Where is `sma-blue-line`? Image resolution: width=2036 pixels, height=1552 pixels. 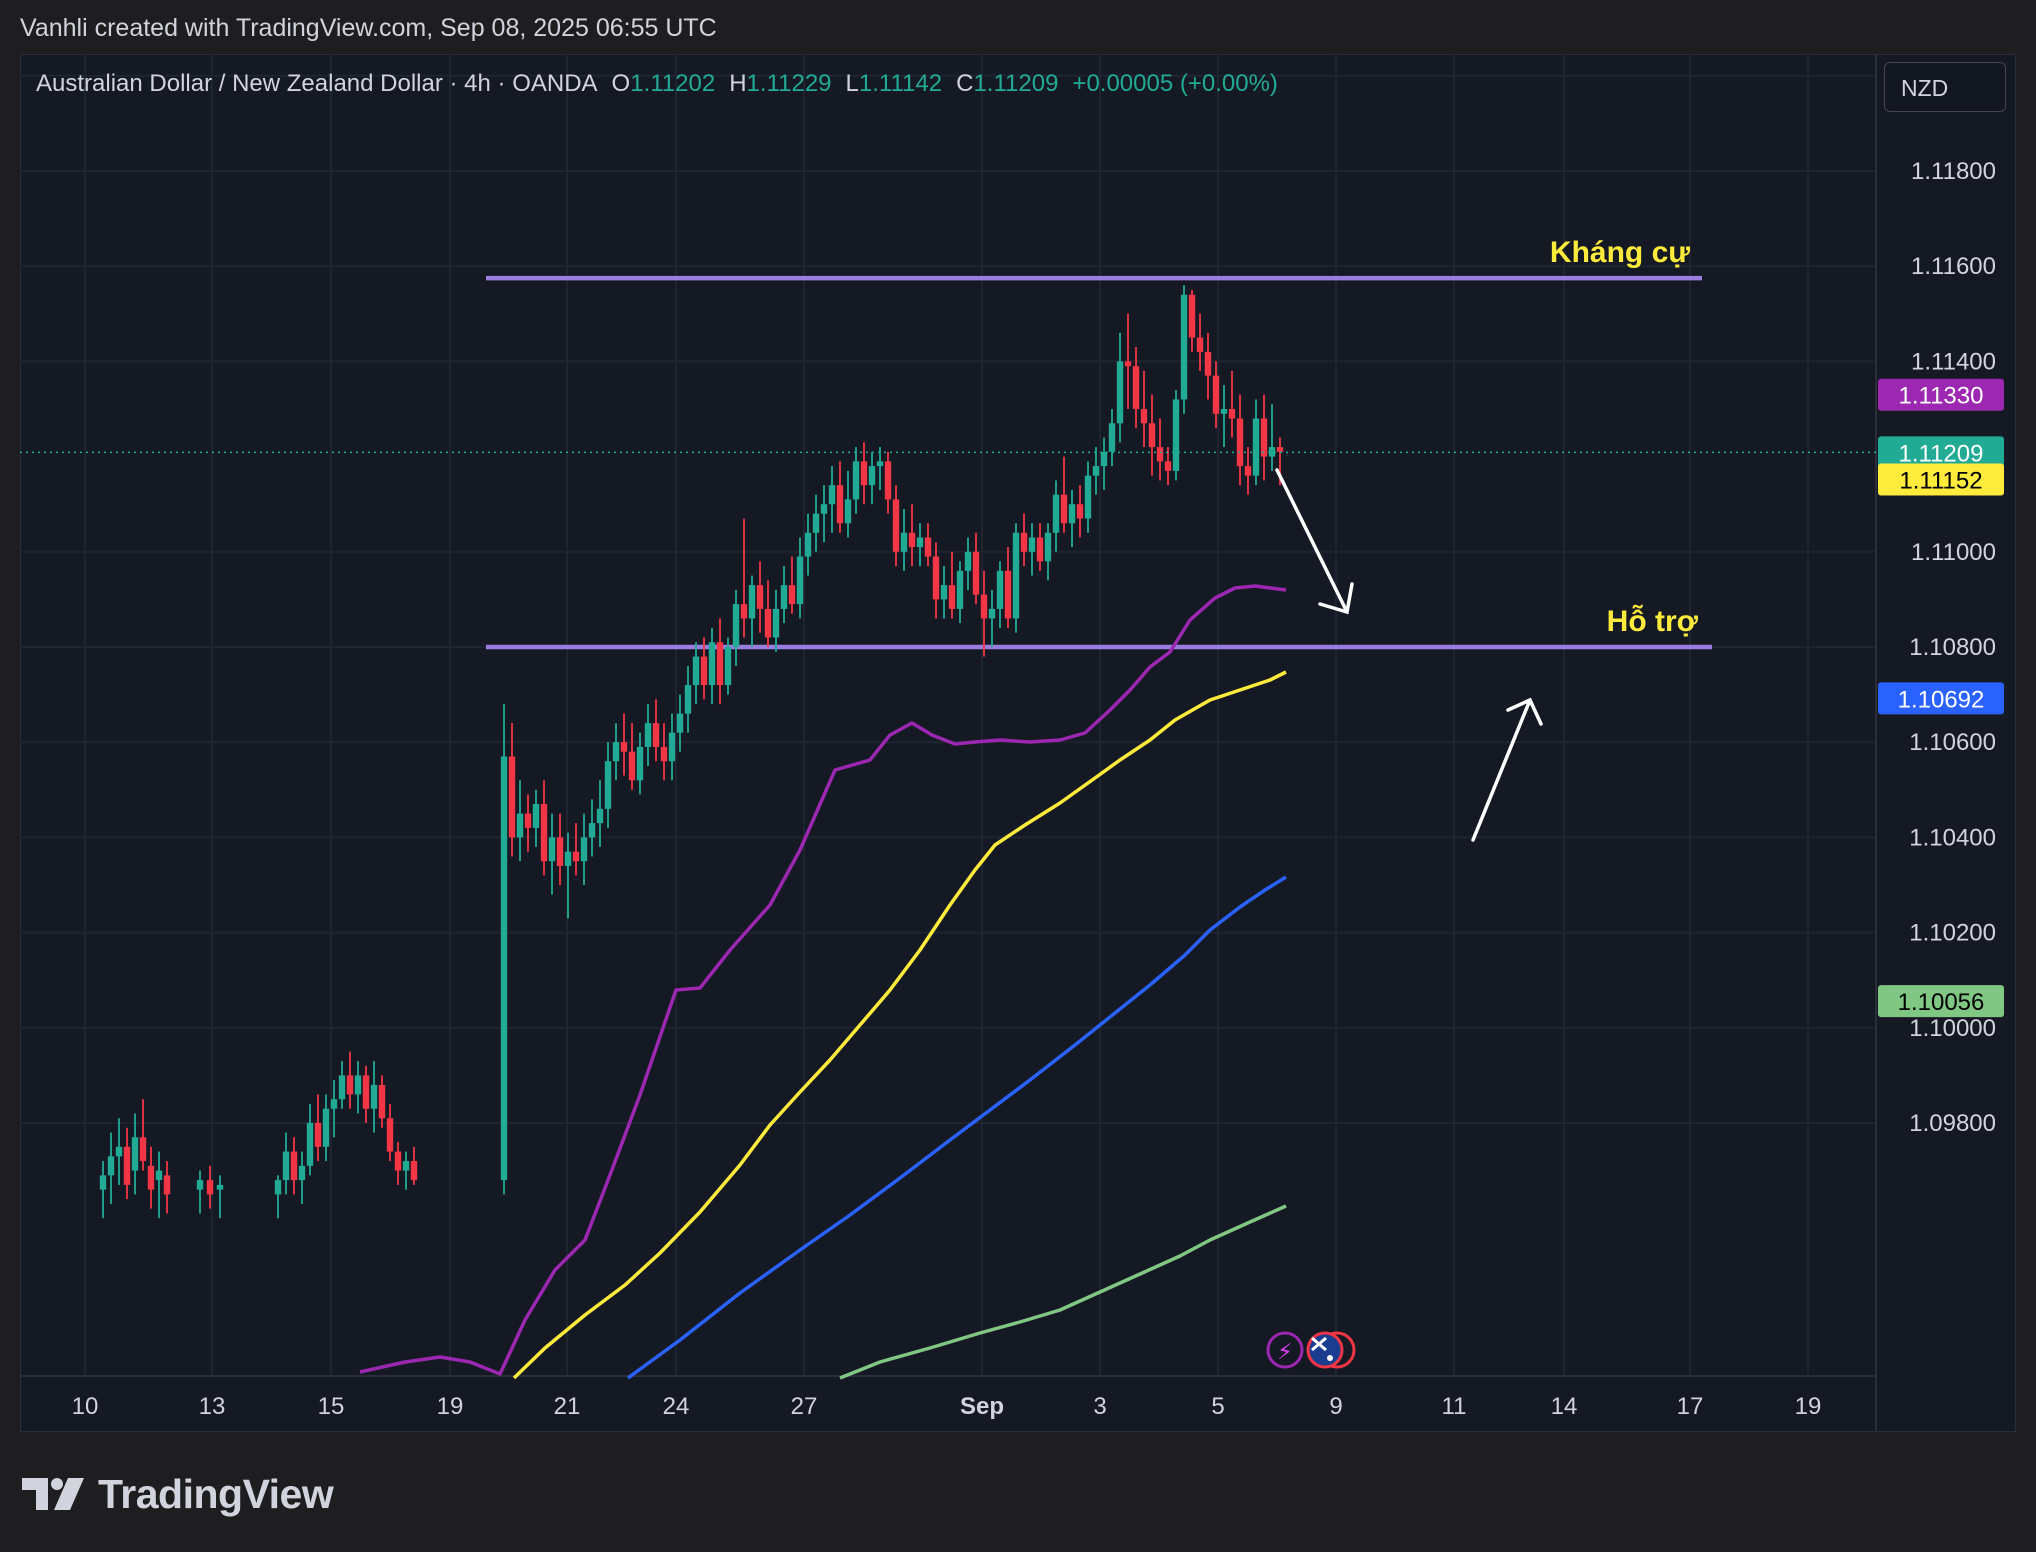 sma-blue-line is located at coordinates (956, 1127).